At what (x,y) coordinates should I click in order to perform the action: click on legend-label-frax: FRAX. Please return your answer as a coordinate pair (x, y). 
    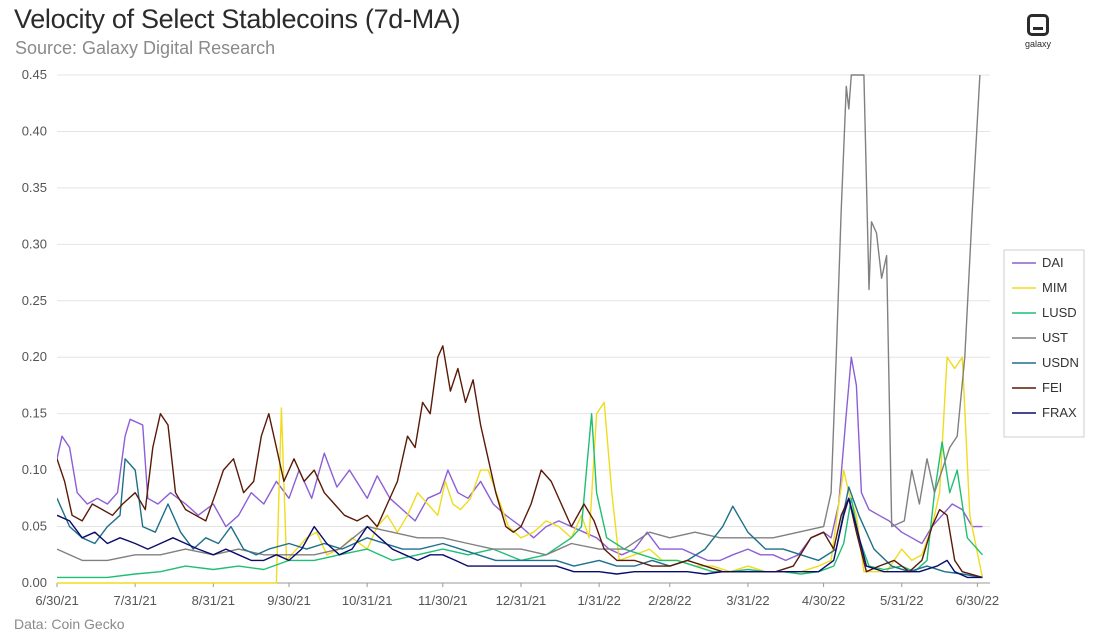
    Looking at the image, I should click on (1059, 412).